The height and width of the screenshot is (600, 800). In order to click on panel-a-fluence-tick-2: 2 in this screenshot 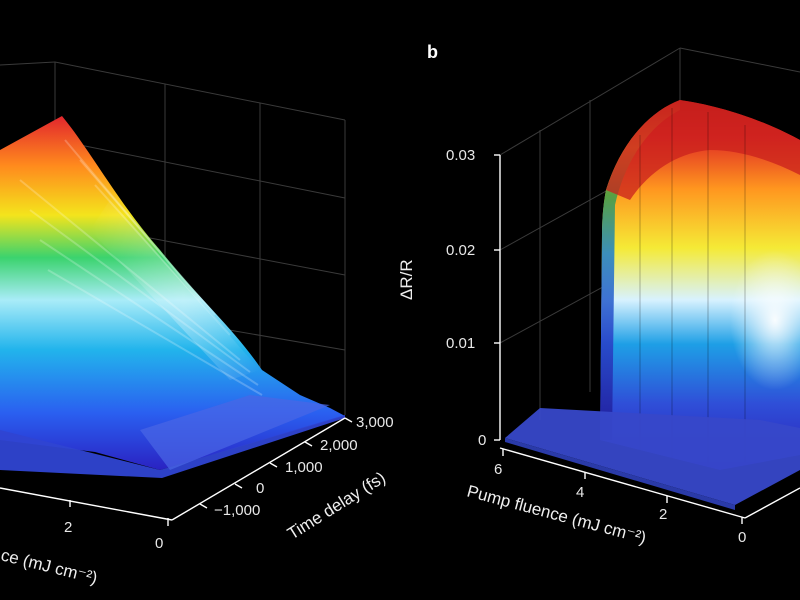, I will do `click(68, 527)`.